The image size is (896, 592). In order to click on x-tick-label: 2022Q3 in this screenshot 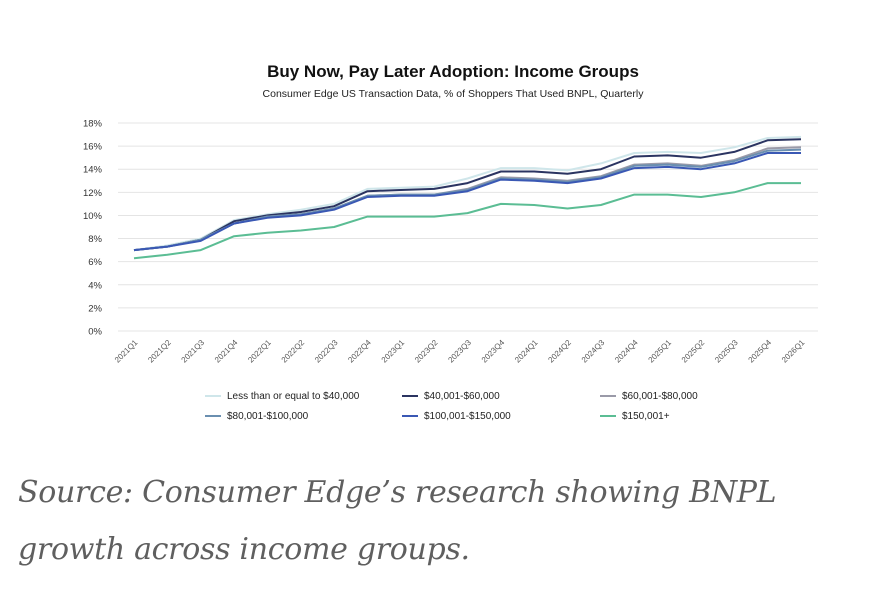, I will do `click(326, 351)`.